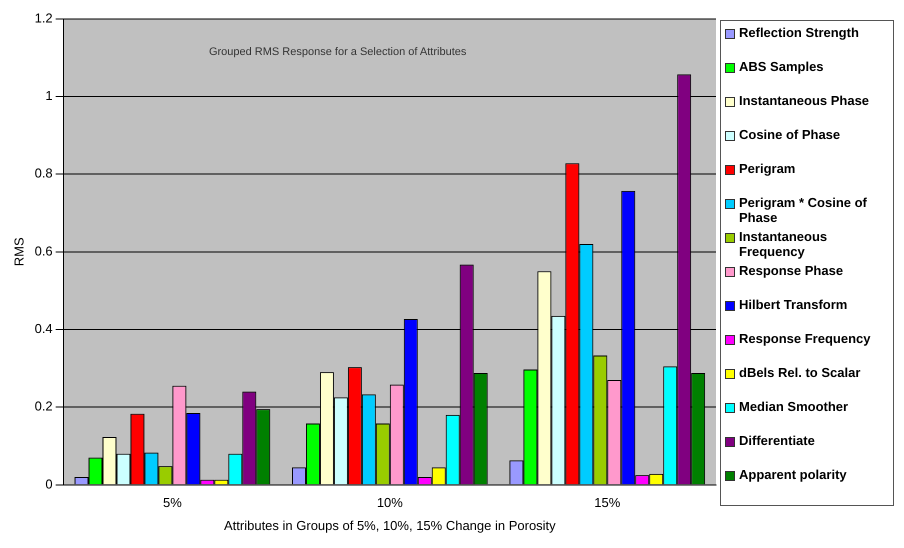 The width and height of the screenshot is (904, 548). I want to click on y-tick-label: 1.2, so click(43, 18).